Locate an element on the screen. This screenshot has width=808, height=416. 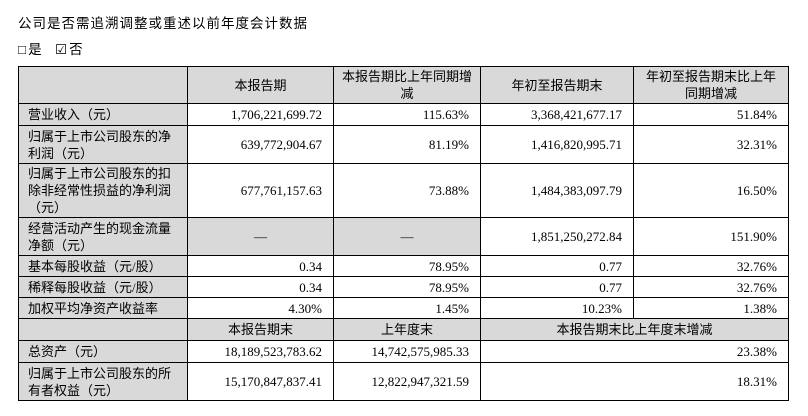
row-label: 经营活动产生的现金流量净额（元） is located at coordinates (103, 236).